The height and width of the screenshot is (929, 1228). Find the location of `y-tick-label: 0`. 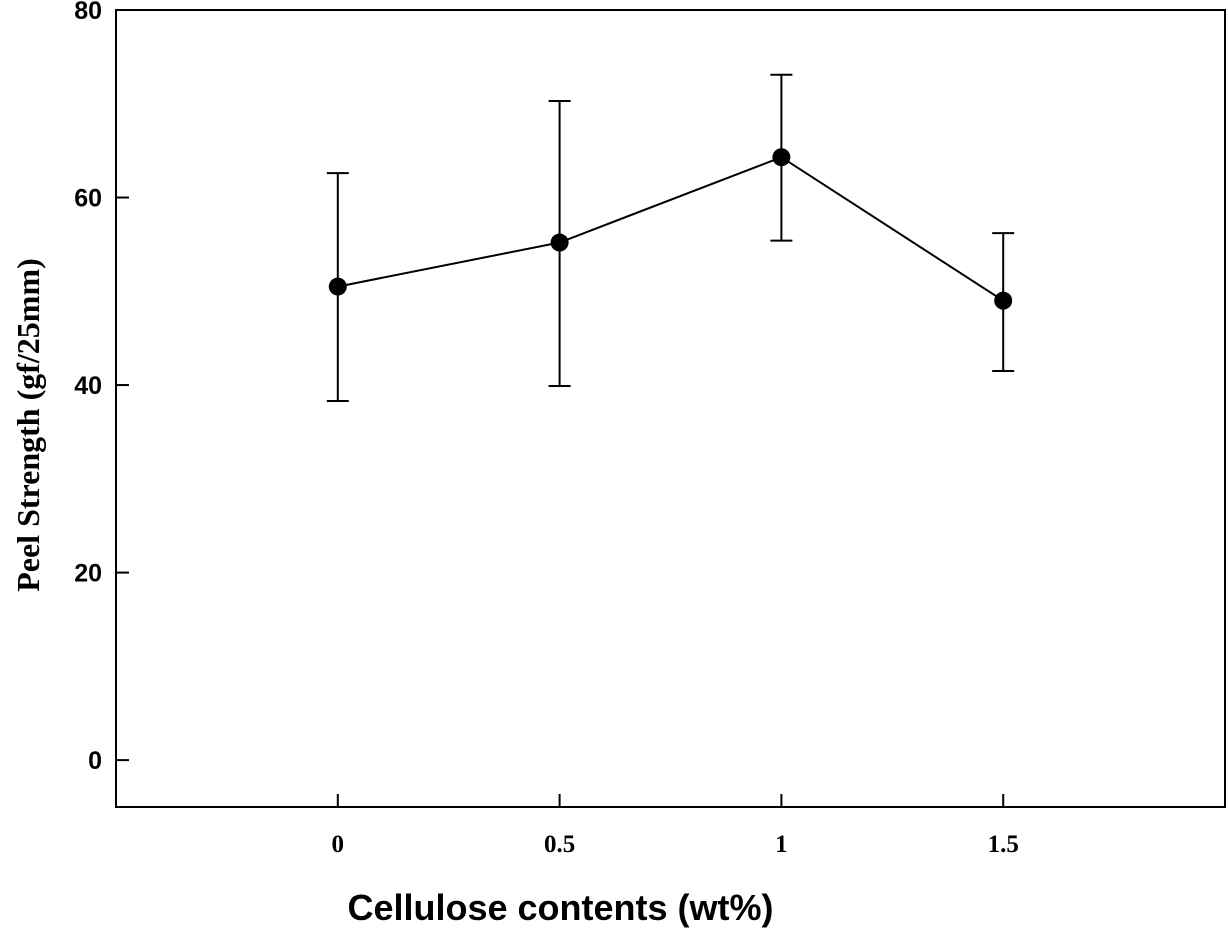

y-tick-label: 0 is located at coordinates (95, 761).